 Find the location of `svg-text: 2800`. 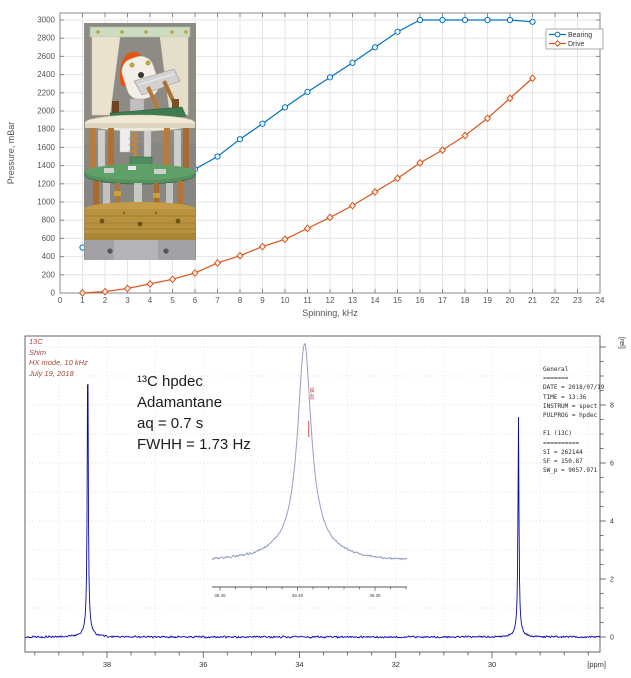

svg-text: 2800 is located at coordinates (46, 38).